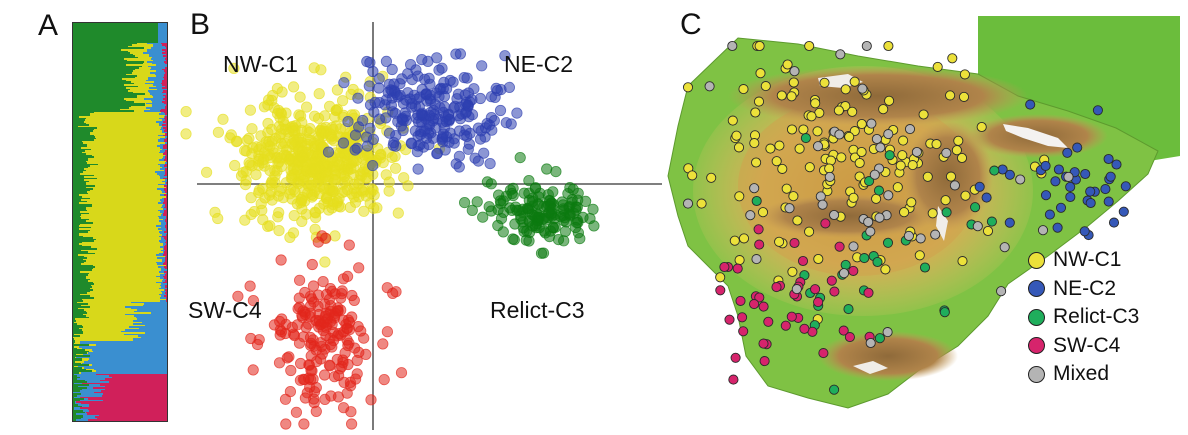 Image resolution: width=1188 pixels, height=435 pixels. Describe the element at coordinates (1087, 260) in the screenshot. I see `legend-label-nw: NW-C1` at that location.